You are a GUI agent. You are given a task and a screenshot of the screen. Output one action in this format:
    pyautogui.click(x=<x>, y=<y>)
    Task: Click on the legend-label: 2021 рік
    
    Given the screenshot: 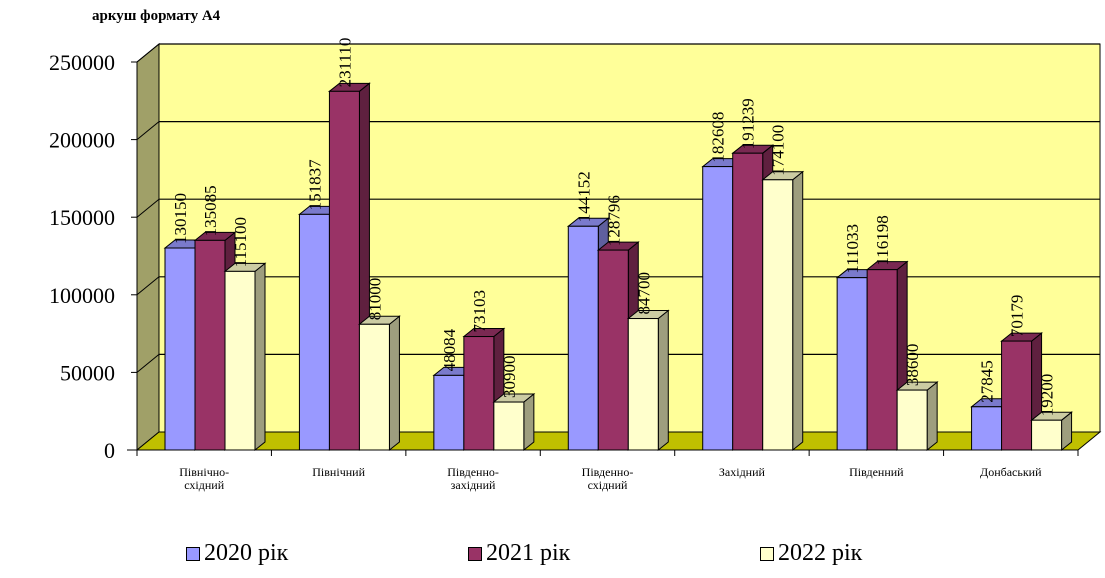 What is the action you would take?
    pyautogui.click(x=528, y=553)
    